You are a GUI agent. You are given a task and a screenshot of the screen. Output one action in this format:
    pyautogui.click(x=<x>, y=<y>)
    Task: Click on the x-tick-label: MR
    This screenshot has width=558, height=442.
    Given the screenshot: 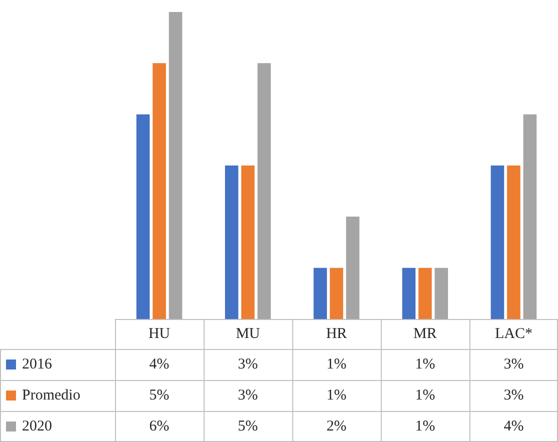 What is the action you would take?
    pyautogui.click(x=425, y=334)
    